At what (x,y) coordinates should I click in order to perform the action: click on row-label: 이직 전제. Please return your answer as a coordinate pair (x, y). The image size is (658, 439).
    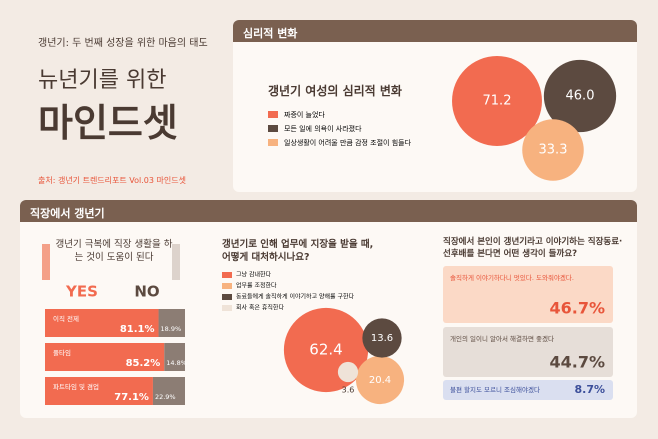
    Looking at the image, I should click on (66, 318).